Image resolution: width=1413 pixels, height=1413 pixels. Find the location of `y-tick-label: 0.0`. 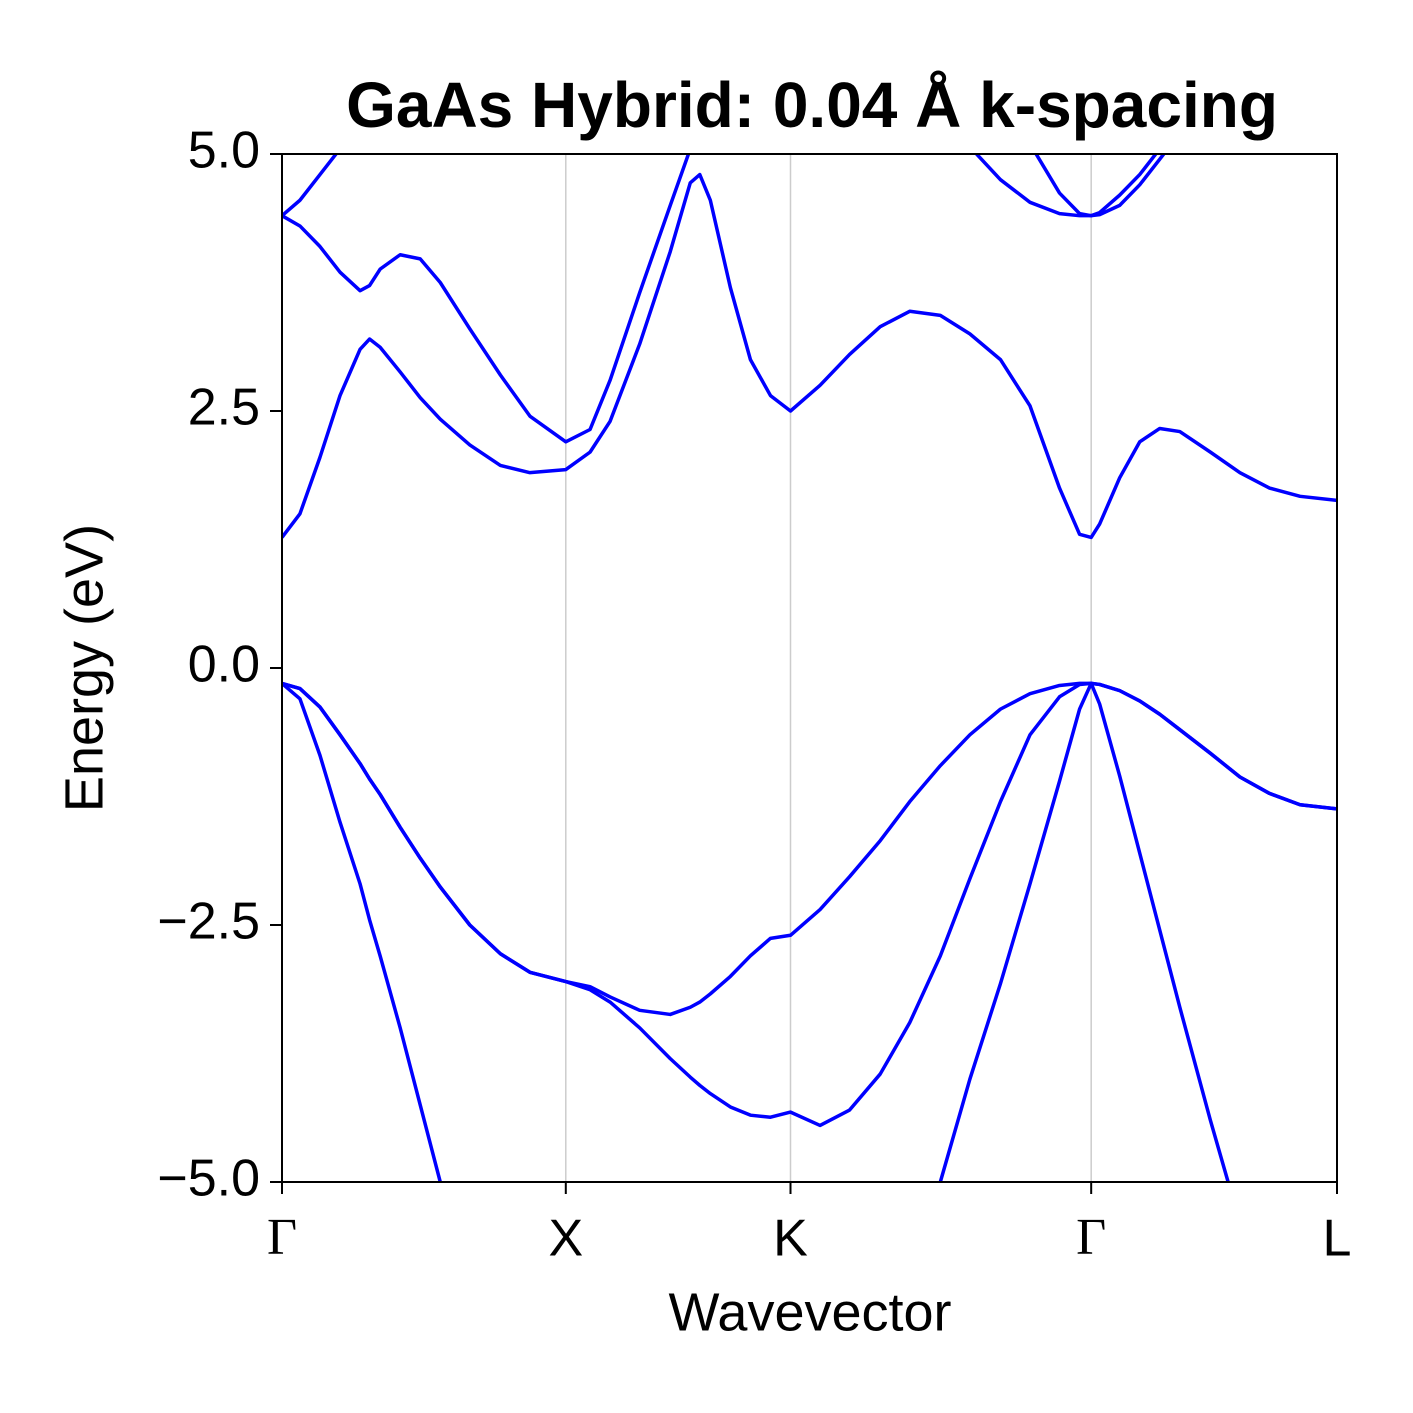

y-tick-label: 0.0 is located at coordinates (224, 665).